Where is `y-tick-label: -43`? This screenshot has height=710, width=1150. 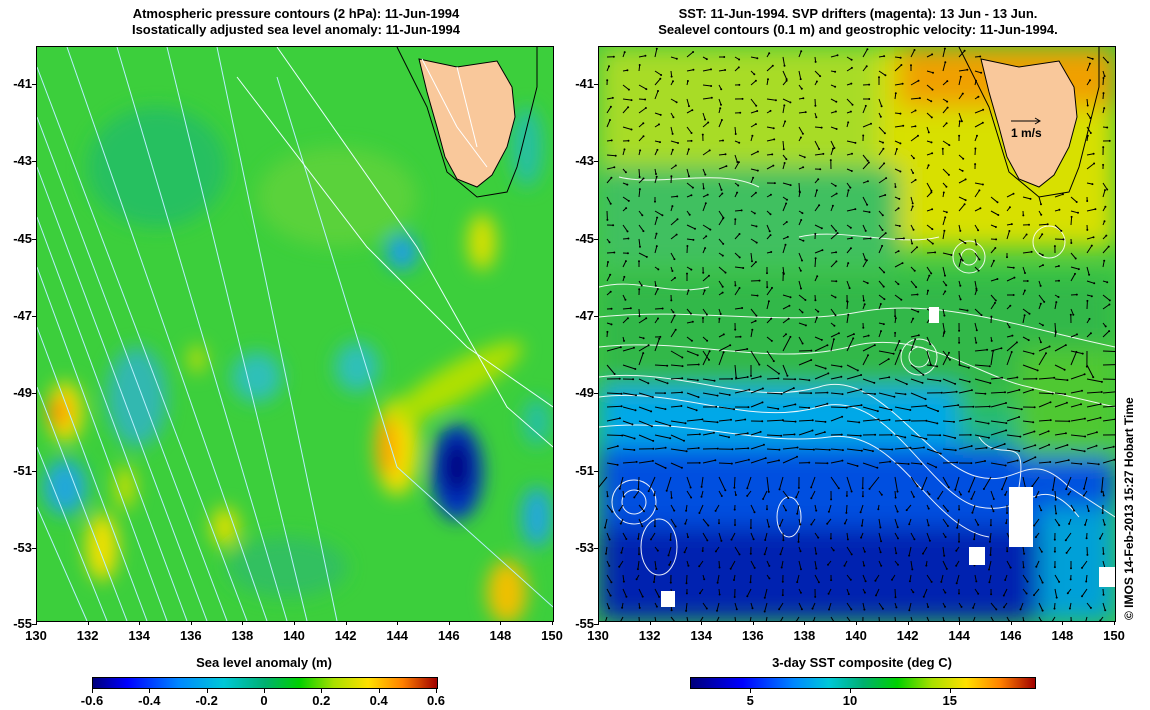
y-tick-label: -43 is located at coordinates (22, 161).